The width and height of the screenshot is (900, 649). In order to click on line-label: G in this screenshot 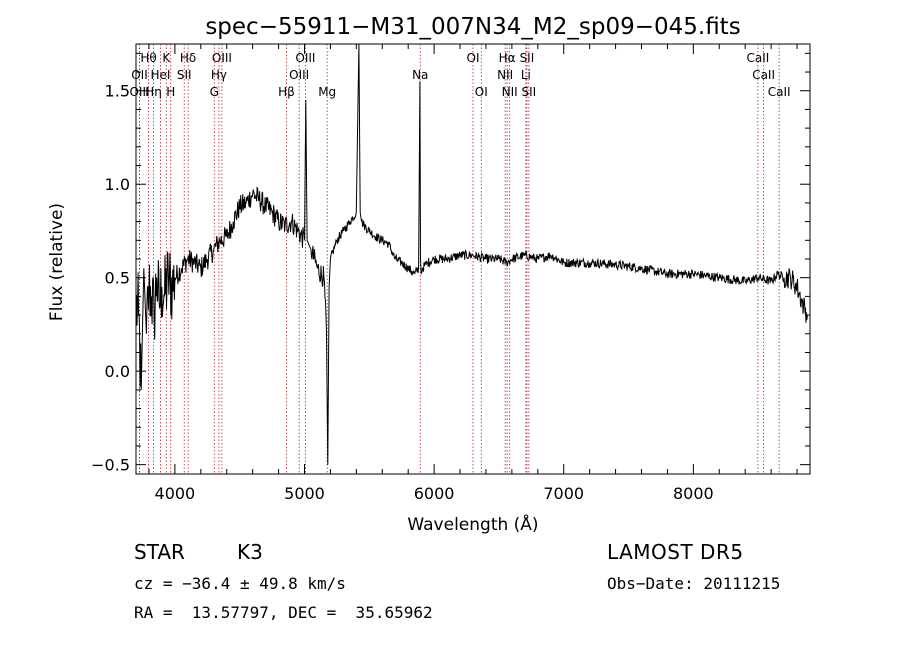, I will do `click(214, 92)`.